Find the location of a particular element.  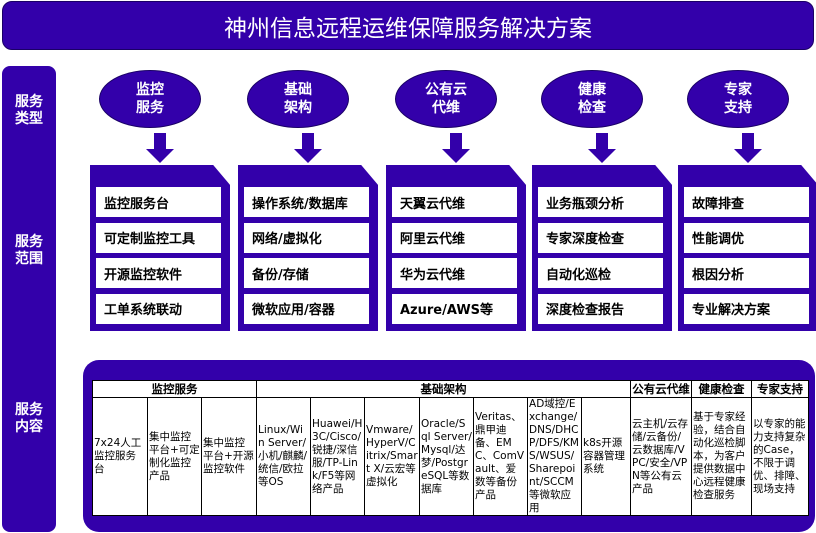

scope-item: 华为云代维 is located at coordinates (454, 273).